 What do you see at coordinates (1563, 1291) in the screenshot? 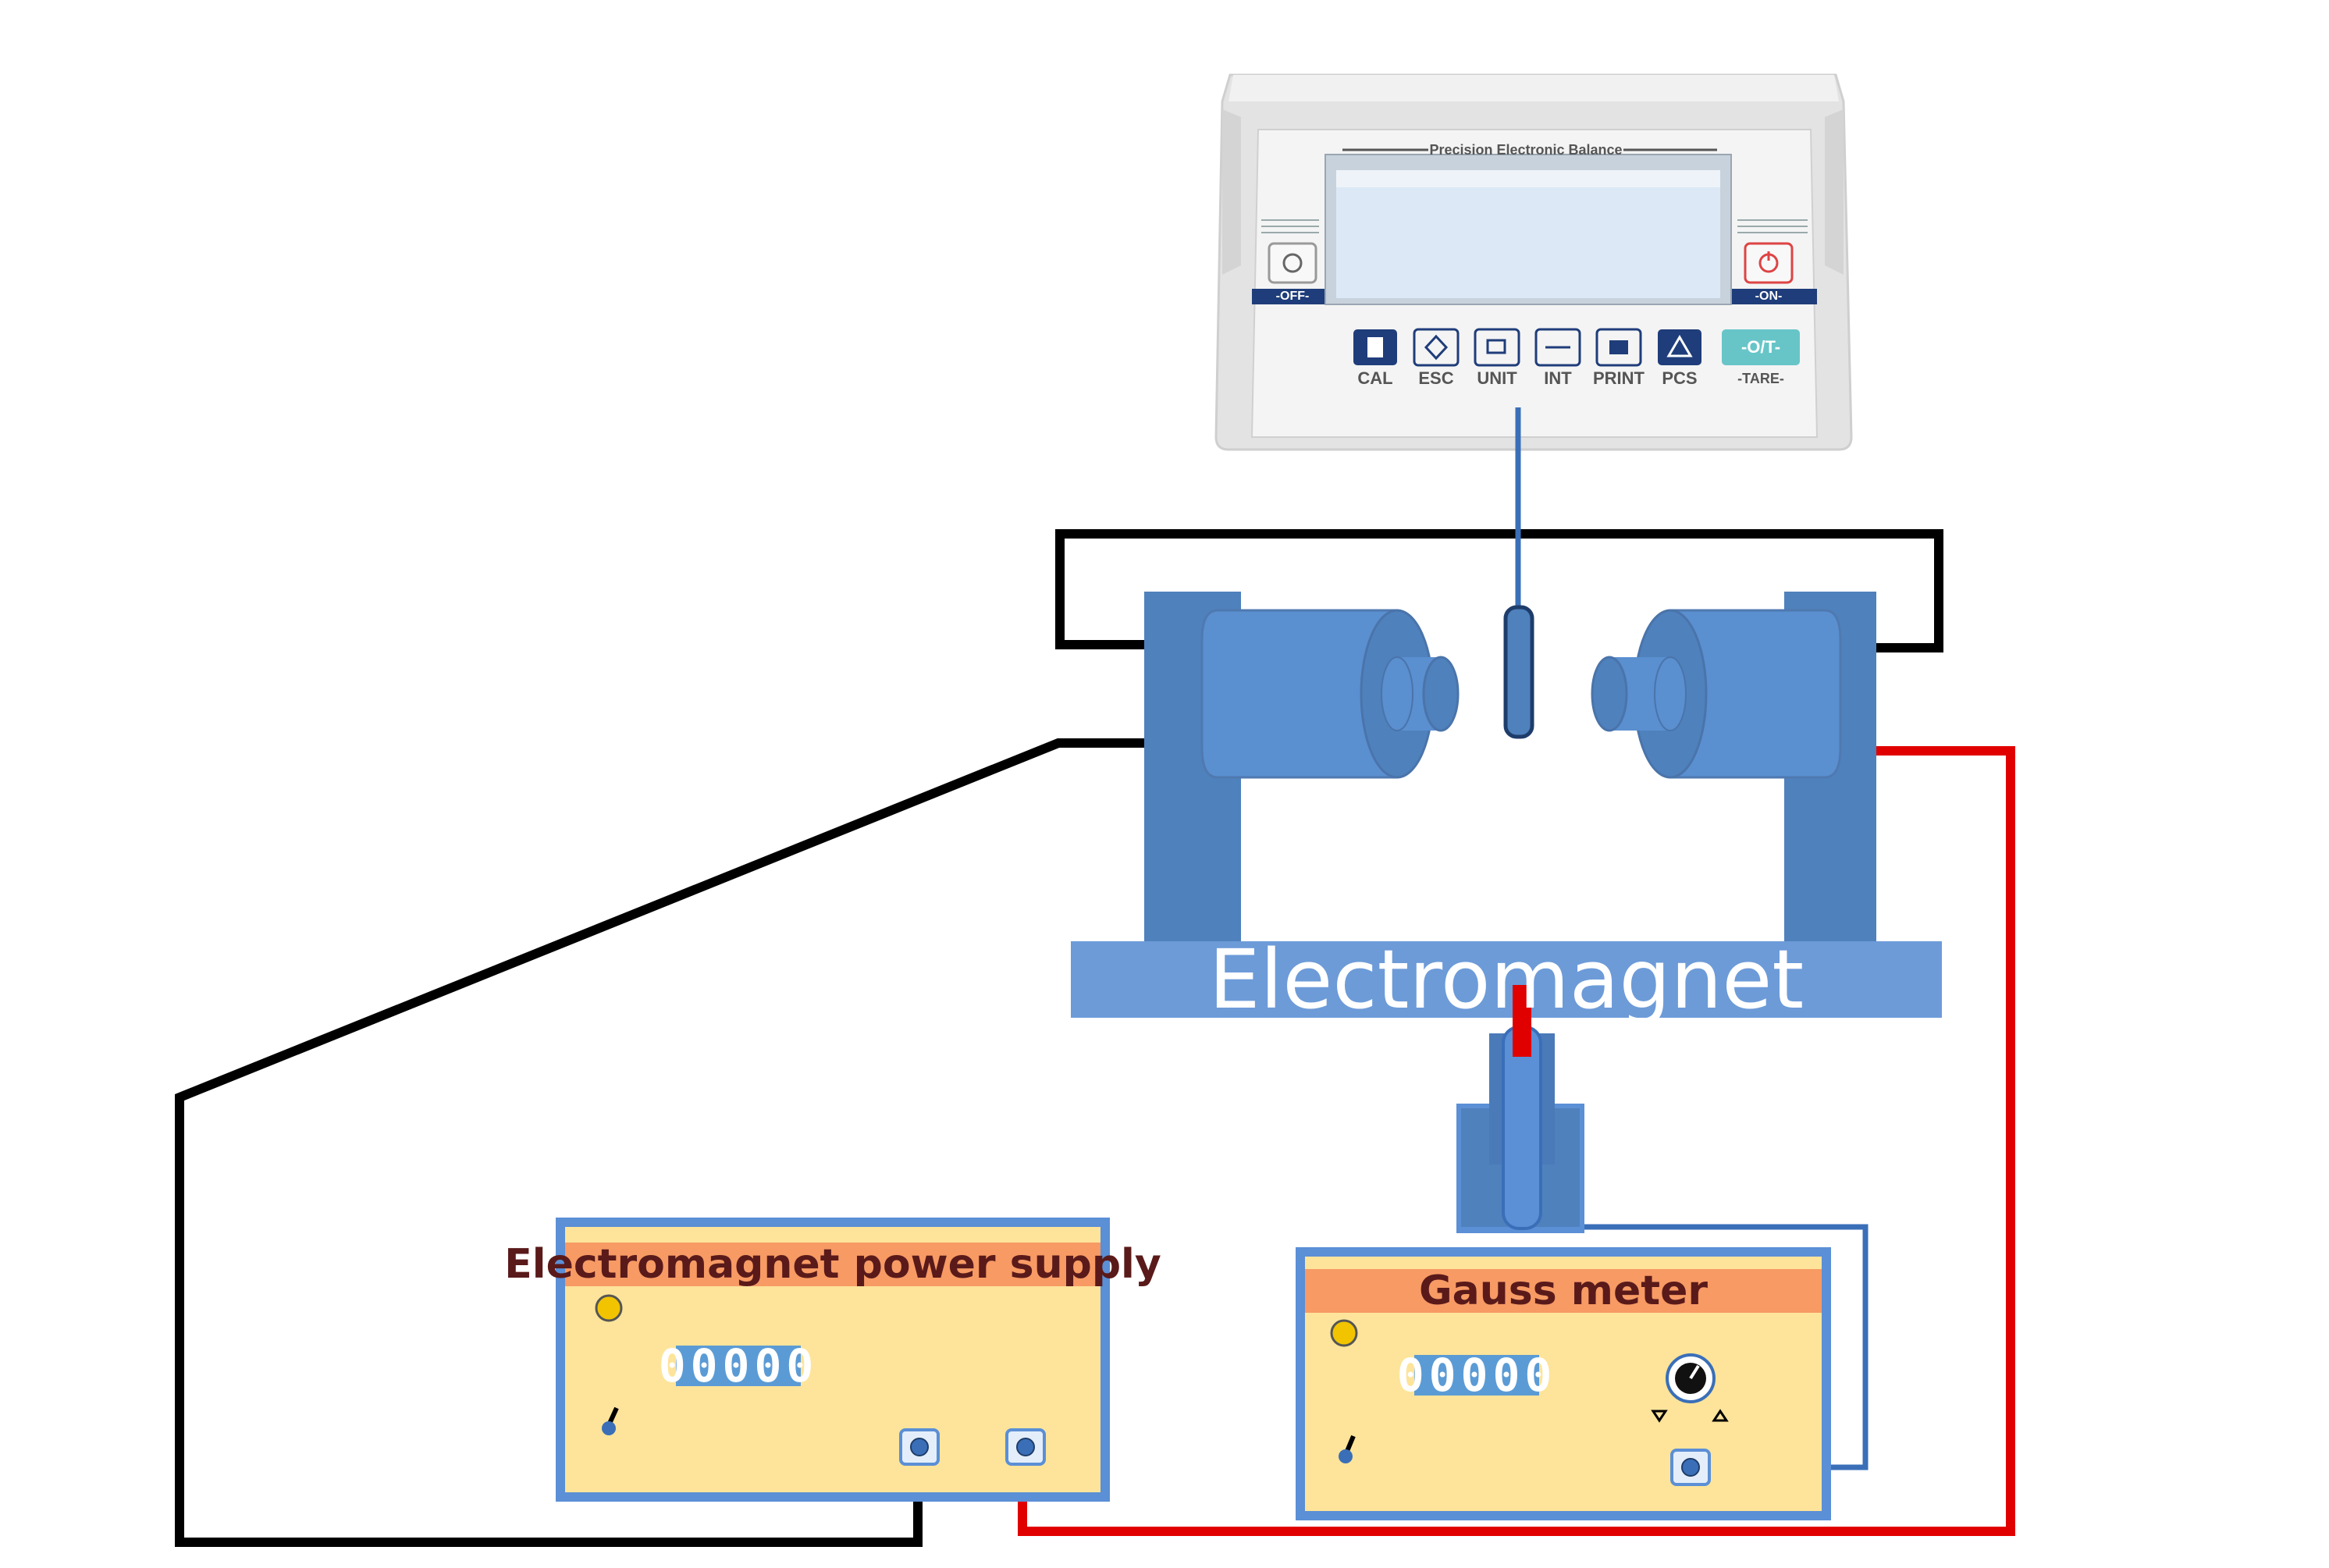
I see `gauss-meter-header` at bounding box center [1563, 1291].